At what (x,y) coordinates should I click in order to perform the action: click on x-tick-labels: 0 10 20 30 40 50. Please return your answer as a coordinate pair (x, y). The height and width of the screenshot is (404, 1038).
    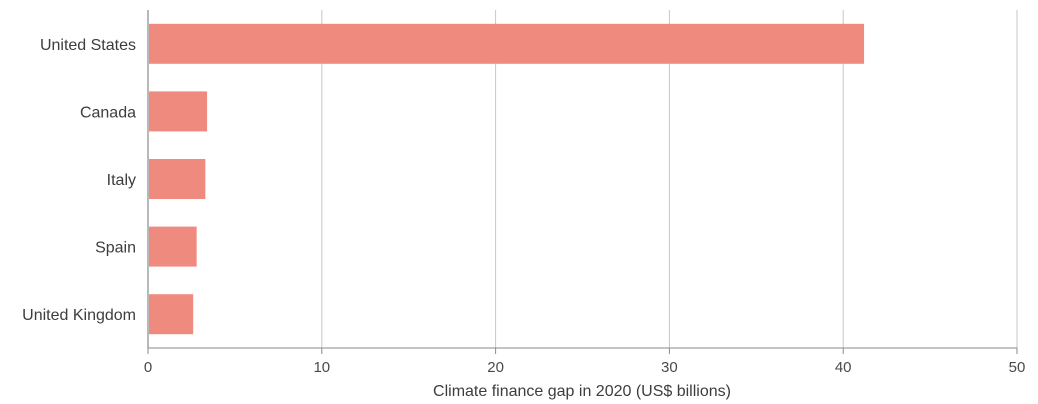
    Looking at the image, I should click on (585, 367).